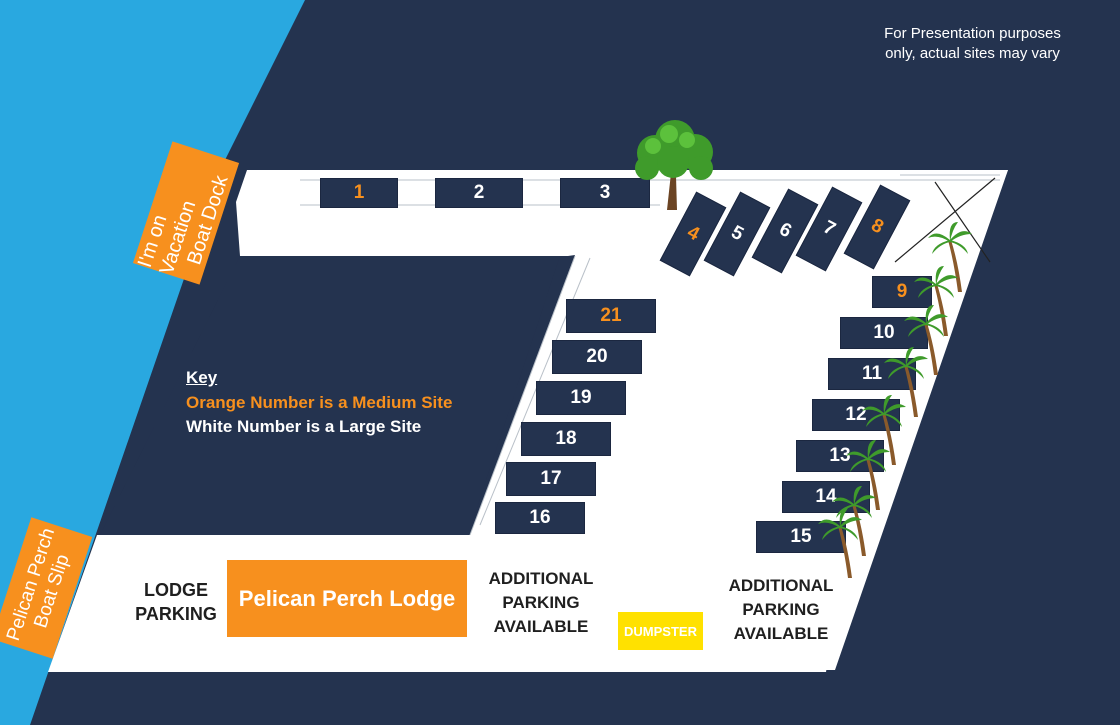 This screenshot has height=725, width=1120. I want to click on additional-right-line-3: AVAILABLE, so click(781, 633).